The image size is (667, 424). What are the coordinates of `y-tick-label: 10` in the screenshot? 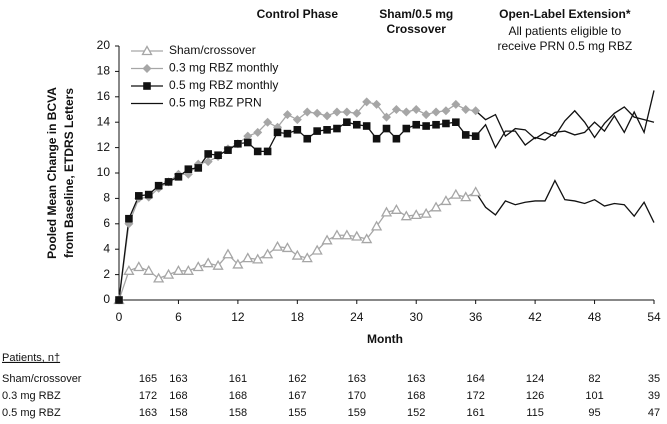 It's located at (104, 172).